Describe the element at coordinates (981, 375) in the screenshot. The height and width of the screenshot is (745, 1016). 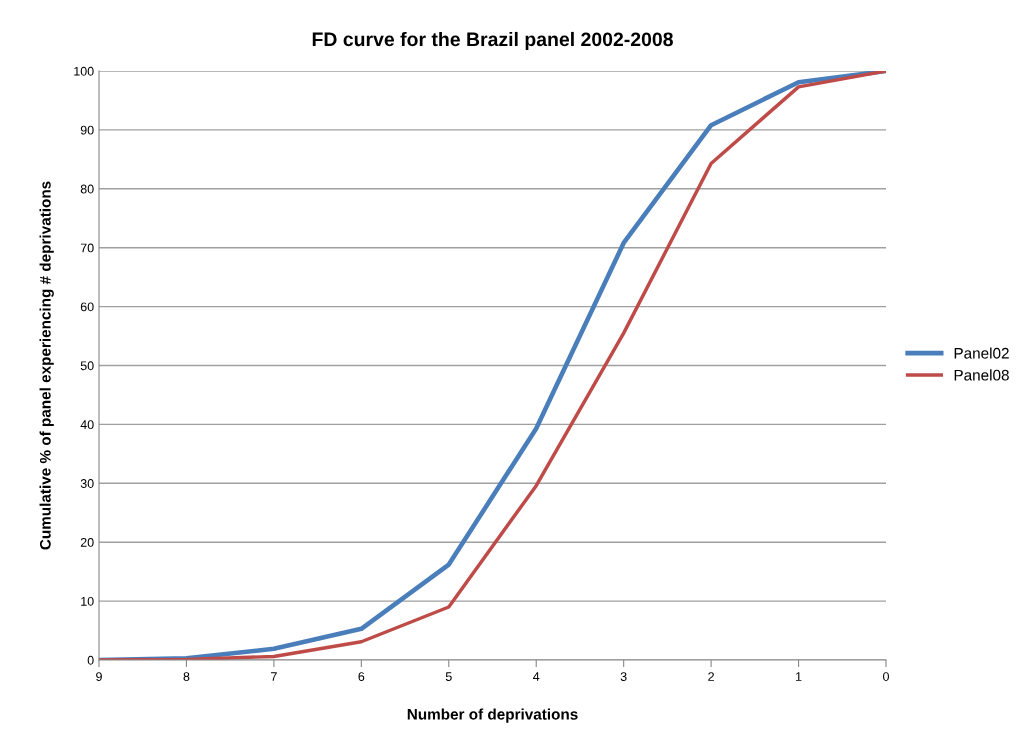
I see `legend-label: Panel08` at that location.